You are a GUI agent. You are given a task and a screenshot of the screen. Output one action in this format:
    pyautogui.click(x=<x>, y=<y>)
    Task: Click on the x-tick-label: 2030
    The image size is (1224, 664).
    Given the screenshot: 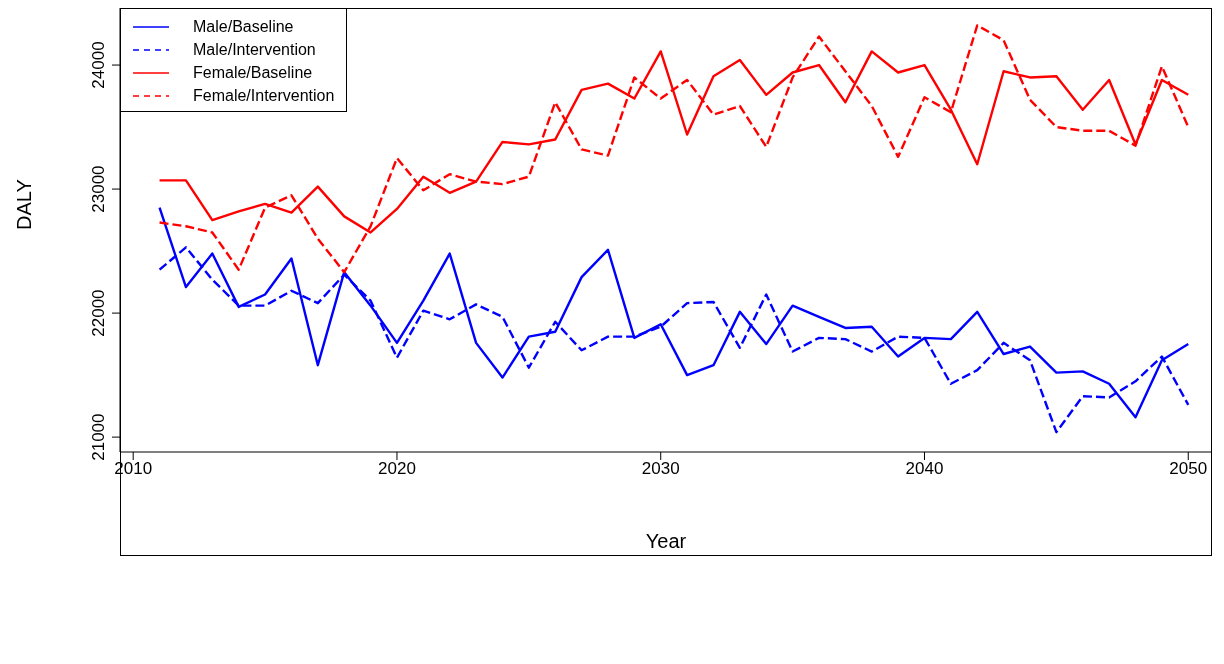 What is the action you would take?
    pyautogui.click(x=660, y=469)
    